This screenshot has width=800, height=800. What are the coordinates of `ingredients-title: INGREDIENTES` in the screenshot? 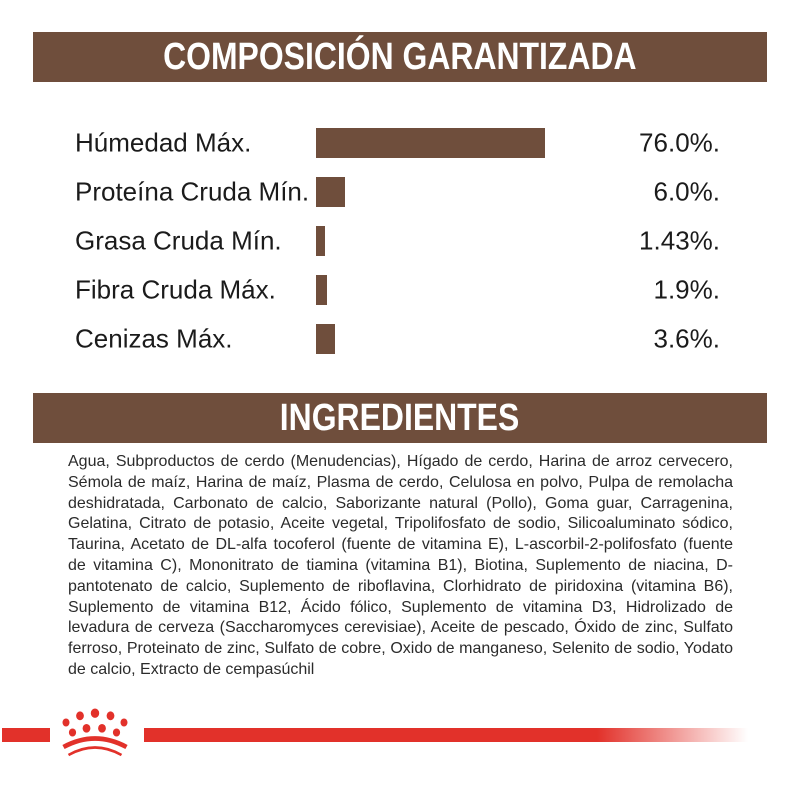 It's located at (400, 418).